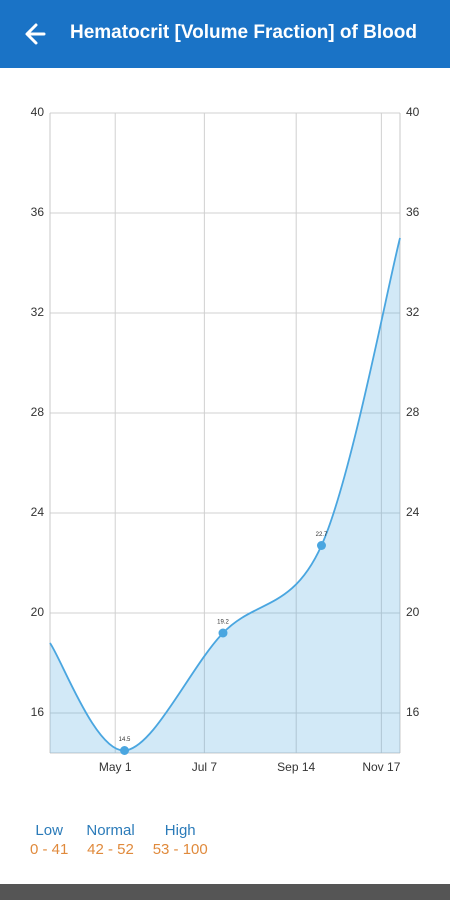  What do you see at coordinates (413, 212) in the screenshot?
I see `y2-tick-label: 36` at bounding box center [413, 212].